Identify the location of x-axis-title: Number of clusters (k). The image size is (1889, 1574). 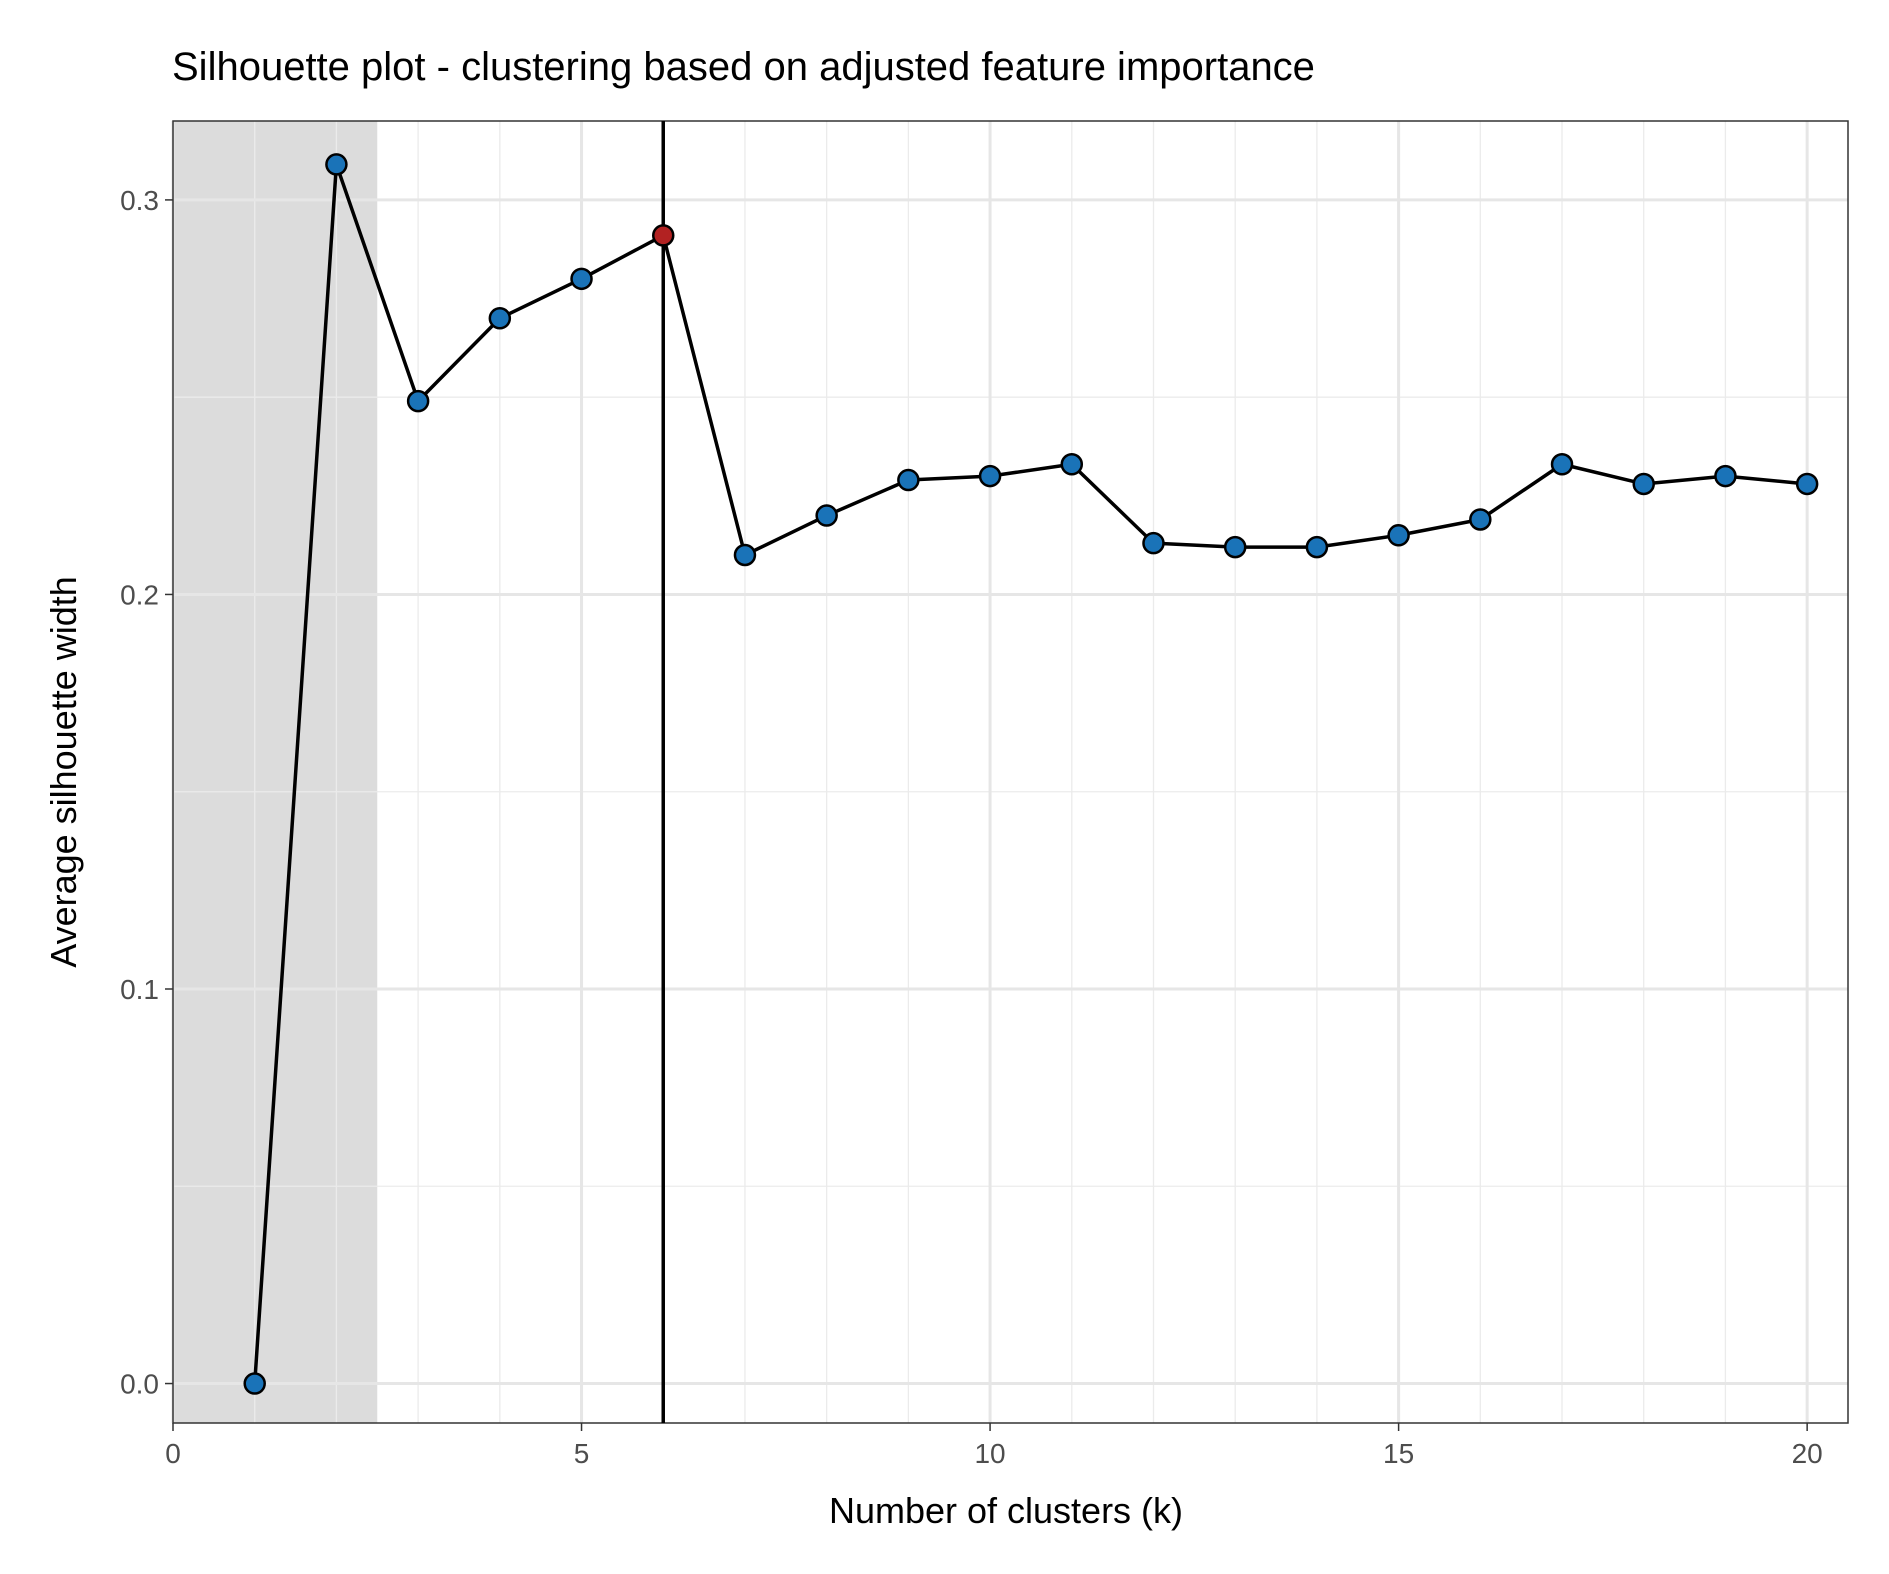
(1006, 1510).